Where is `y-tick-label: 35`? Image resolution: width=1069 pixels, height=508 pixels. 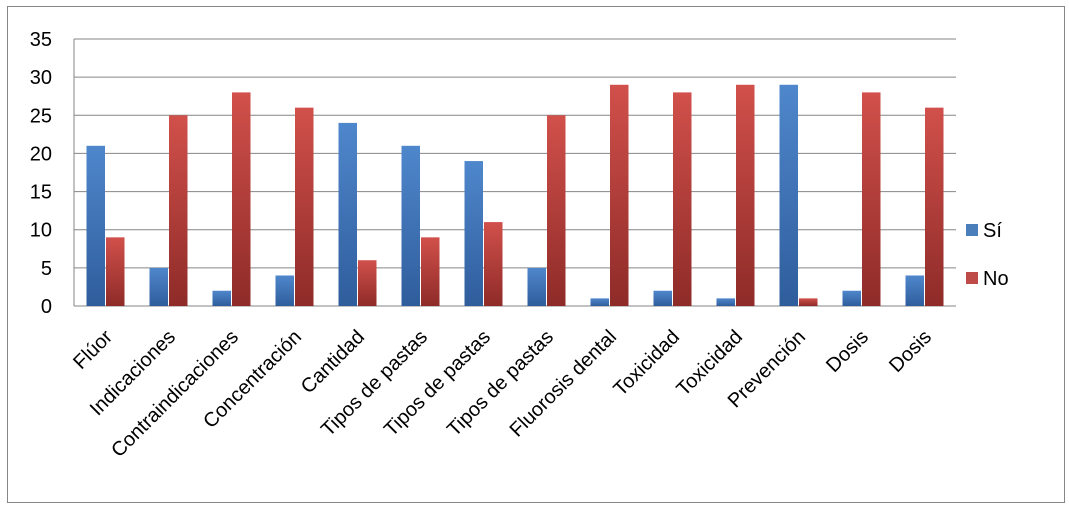 y-tick-label: 35 is located at coordinates (41, 40).